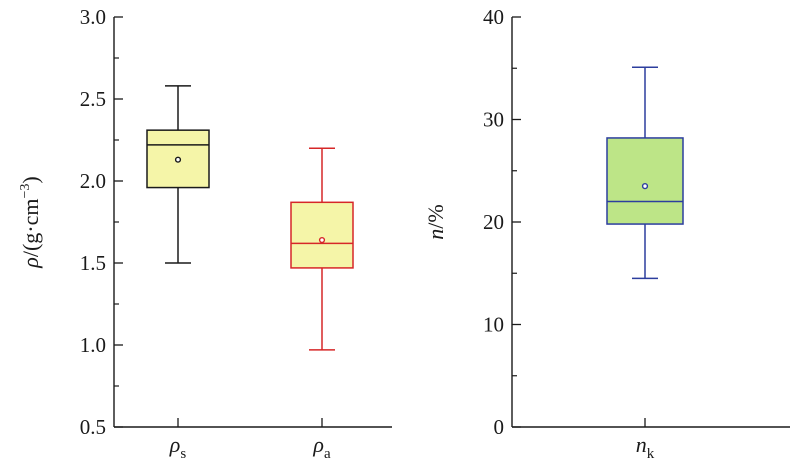 Image resolution: width=800 pixels, height=465 pixels. What do you see at coordinates (499, 427) in the screenshot?
I see `y-tick-label: 0` at bounding box center [499, 427].